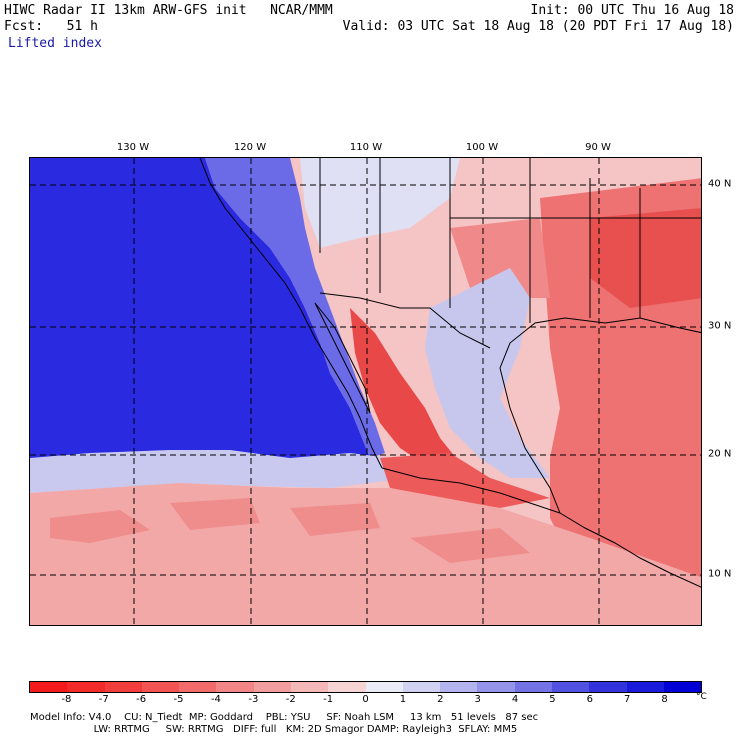  Describe the element at coordinates (720, 574) in the screenshot. I see `lat-label-10n: 10 N` at that location.